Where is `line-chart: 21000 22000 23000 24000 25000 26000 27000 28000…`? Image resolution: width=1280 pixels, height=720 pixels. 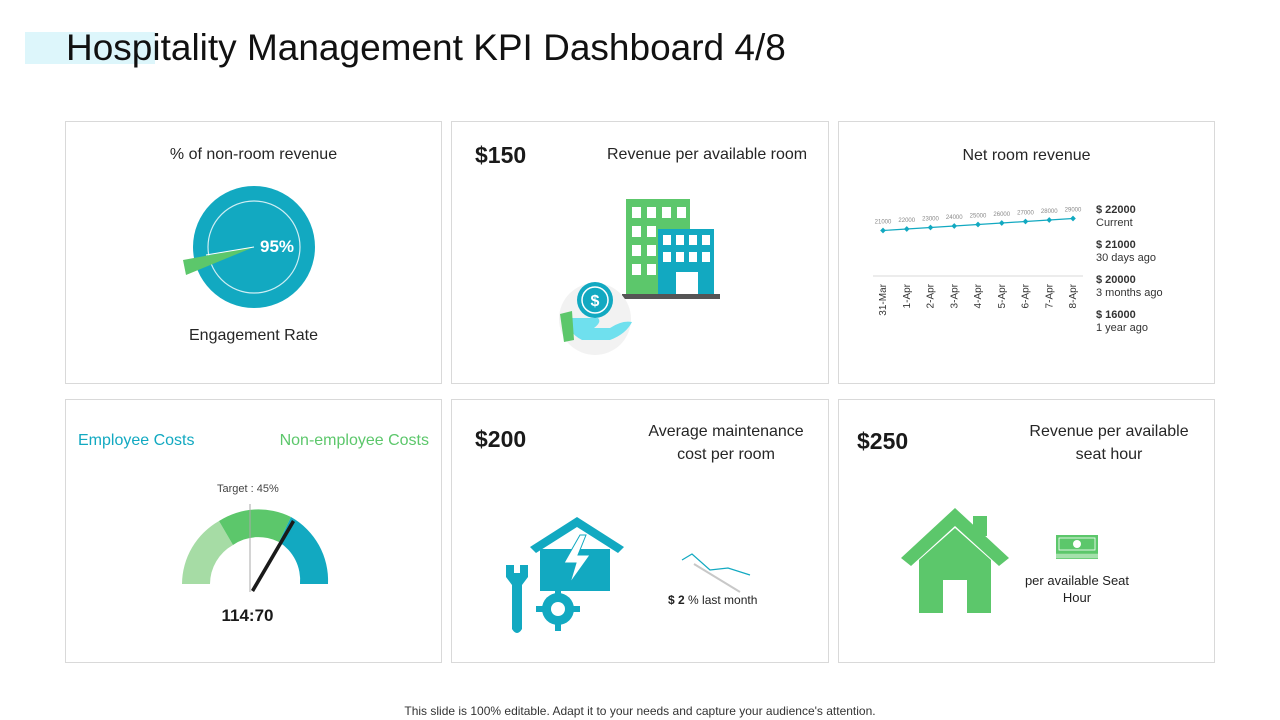 line-chart: 21000 22000 23000 24000 25000 26000 27000 28000… is located at coordinates (978, 262).